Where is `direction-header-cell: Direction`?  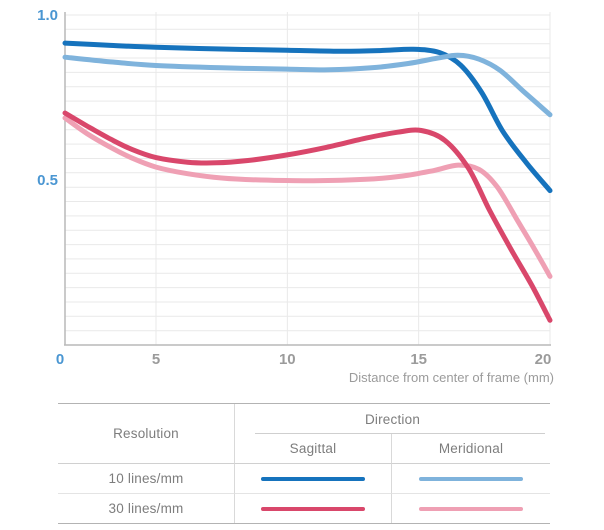
direction-header-cell: Direction is located at coordinates (392, 419).